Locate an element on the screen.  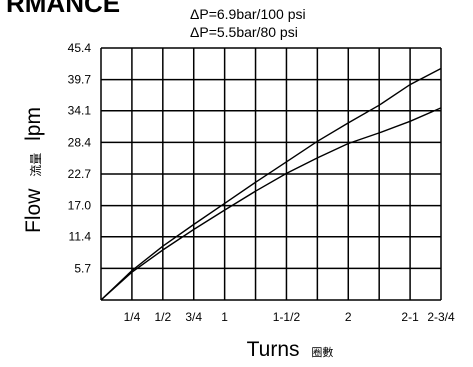
y-axis-label-unit: lpm is located at coordinates (33, 124).